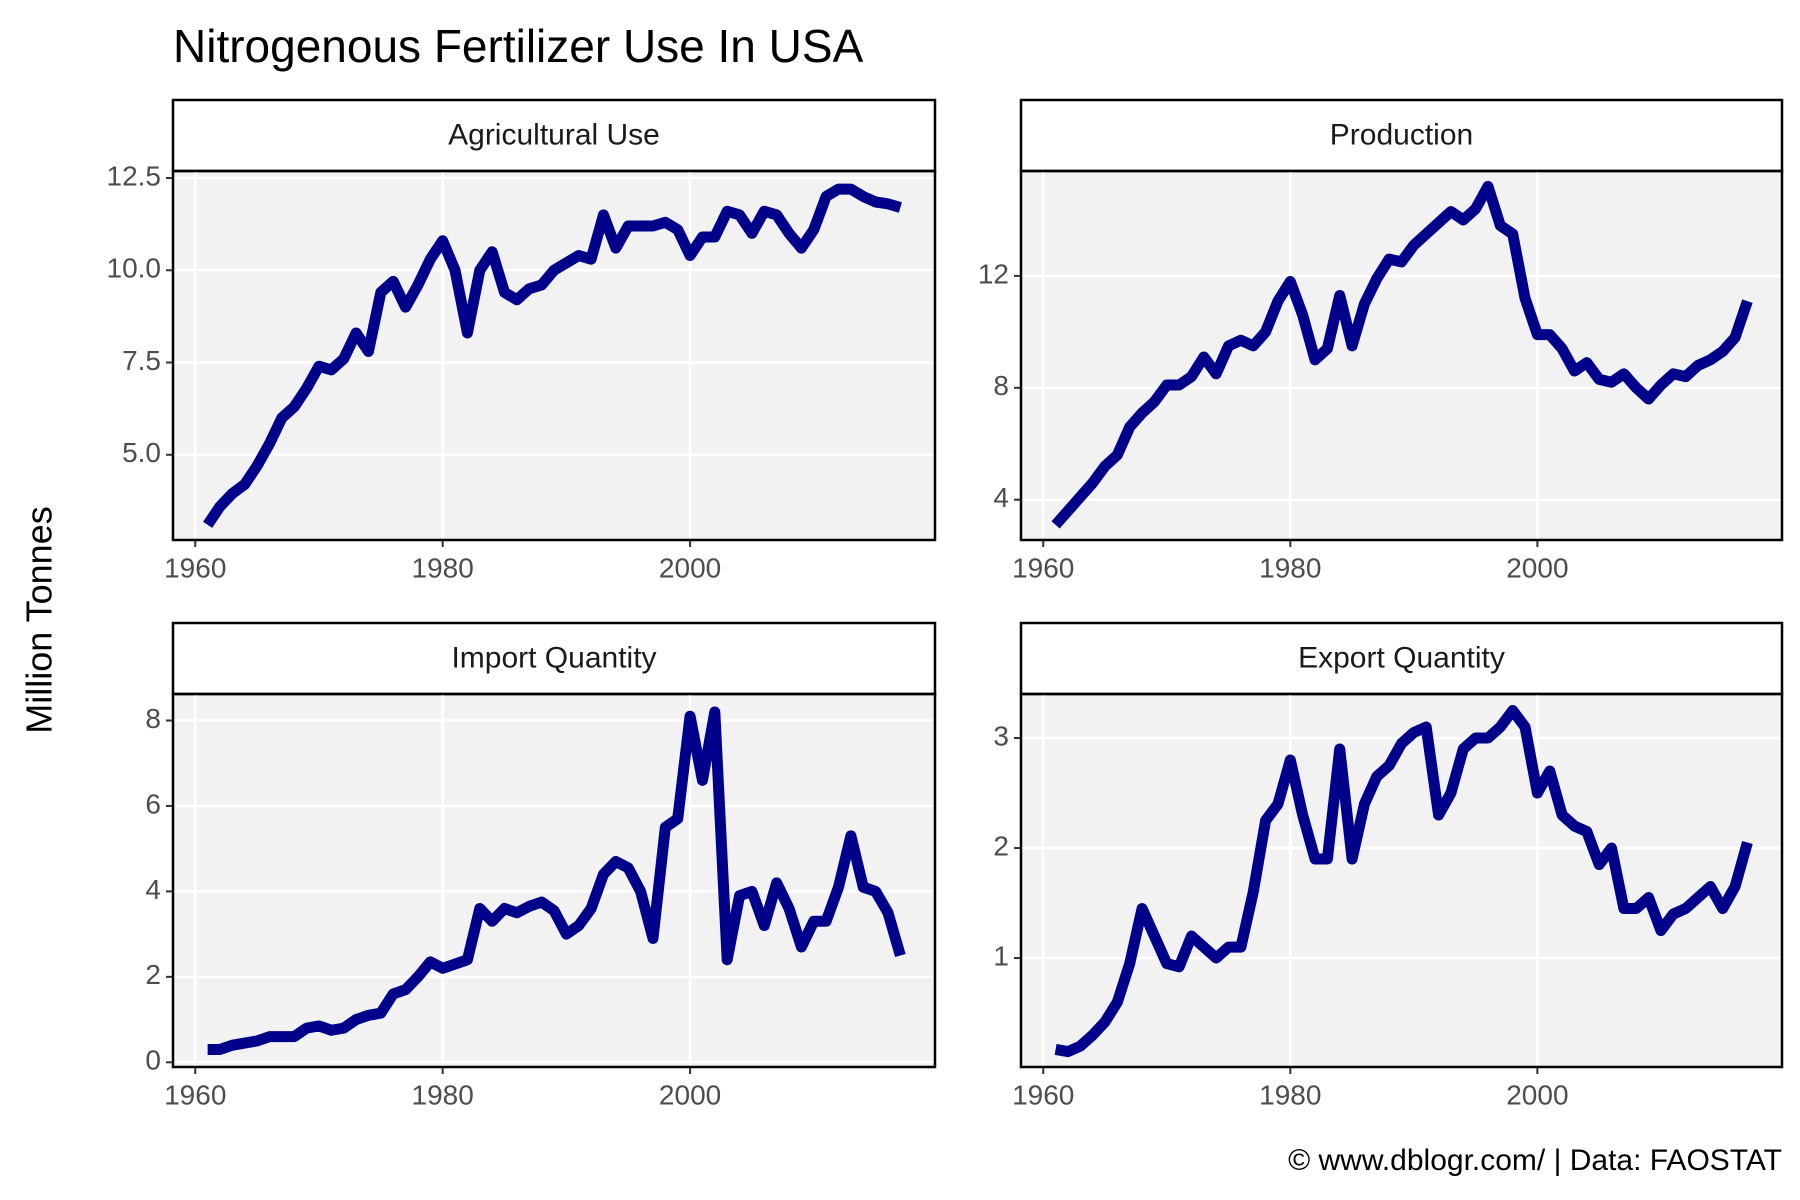  Describe the element at coordinates (134, 175) in the screenshot. I see `y-tick-label: 12.5` at that location.